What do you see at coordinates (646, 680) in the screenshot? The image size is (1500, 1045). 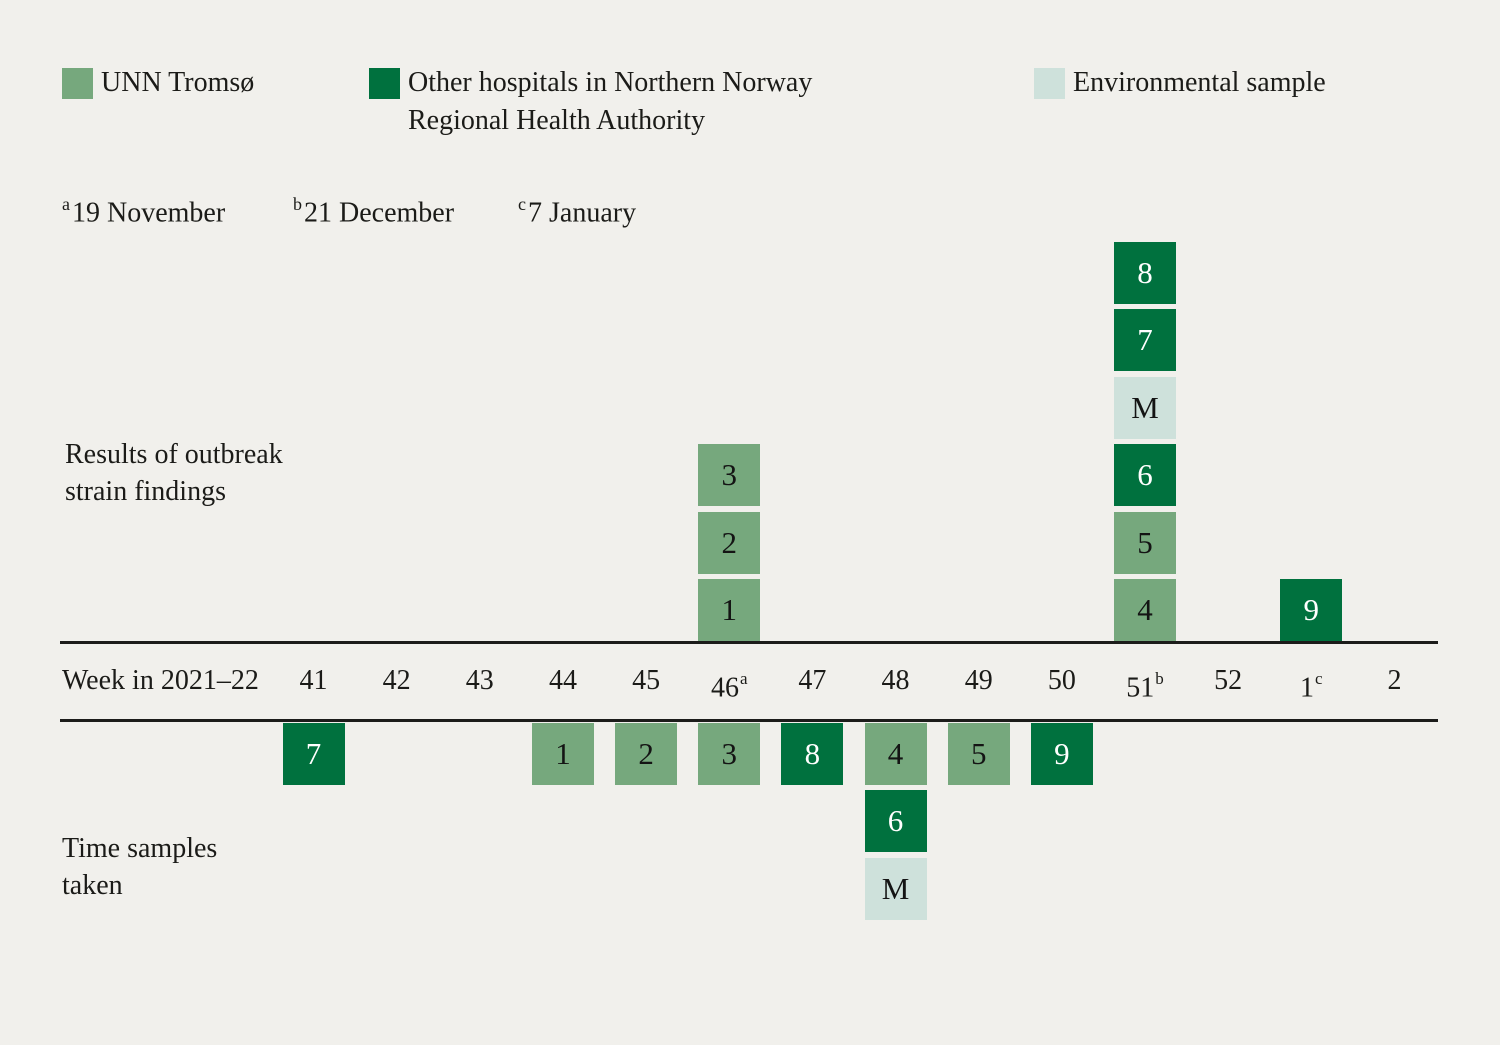 I see `week-label-45: 45` at bounding box center [646, 680].